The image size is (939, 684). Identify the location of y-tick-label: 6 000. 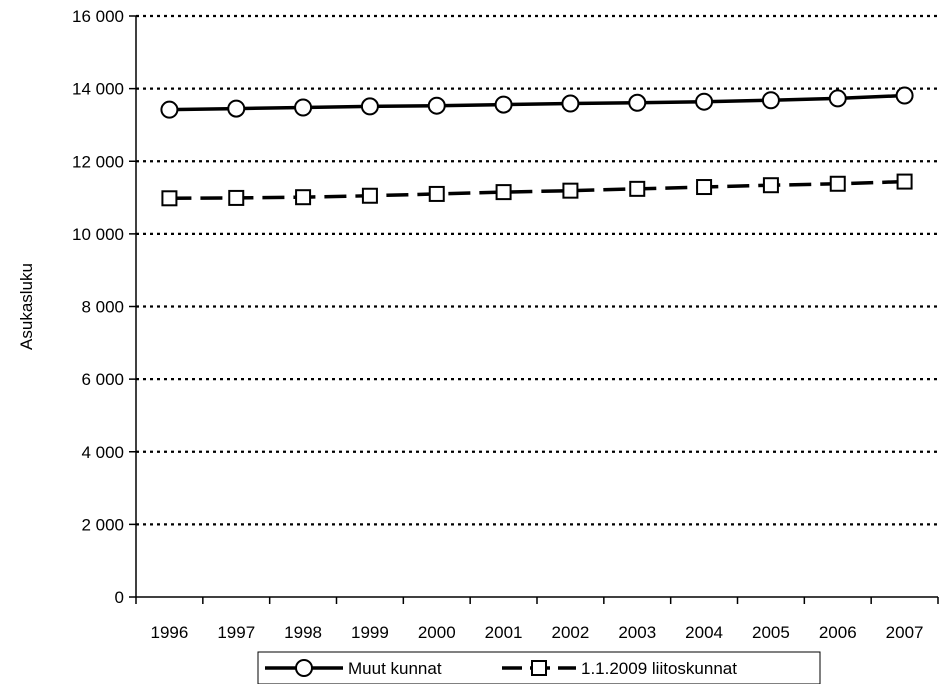
(102, 379).